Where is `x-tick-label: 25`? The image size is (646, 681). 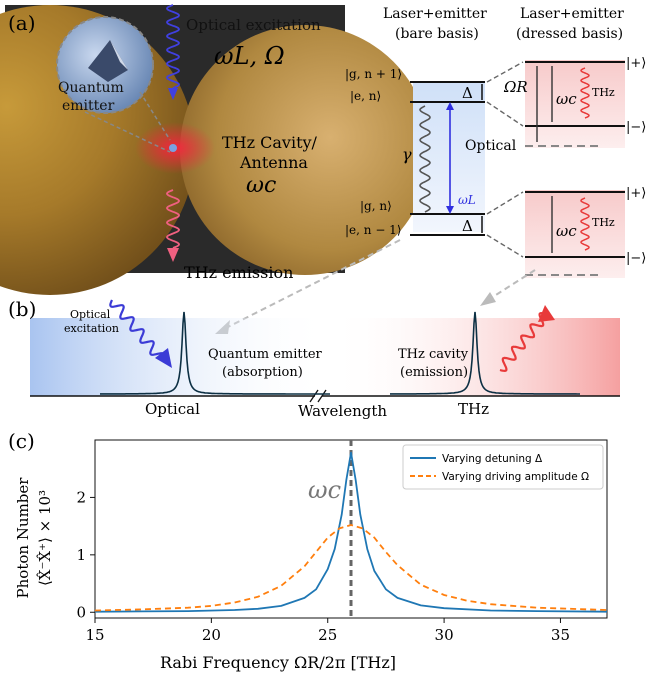
x-tick-label: 25 is located at coordinates (327, 635).